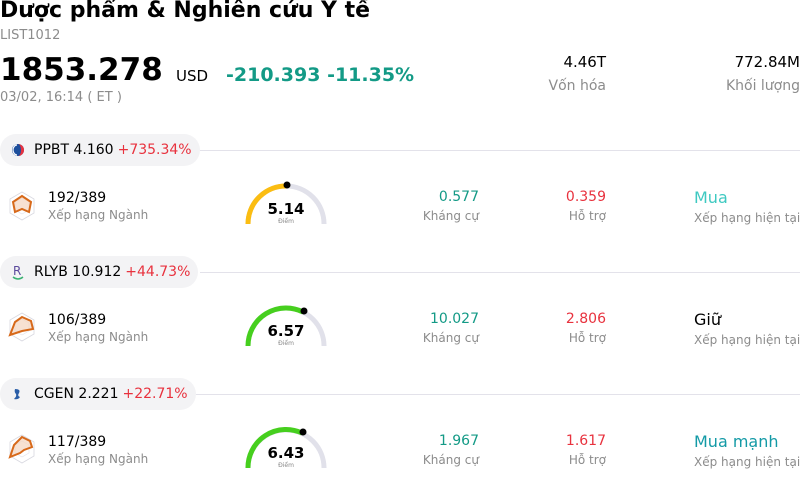 Image resolution: width=800 pixels, height=488 pixels. Describe the element at coordinates (18, 394) in the screenshot. I see `cgen-logo-icon` at that location.